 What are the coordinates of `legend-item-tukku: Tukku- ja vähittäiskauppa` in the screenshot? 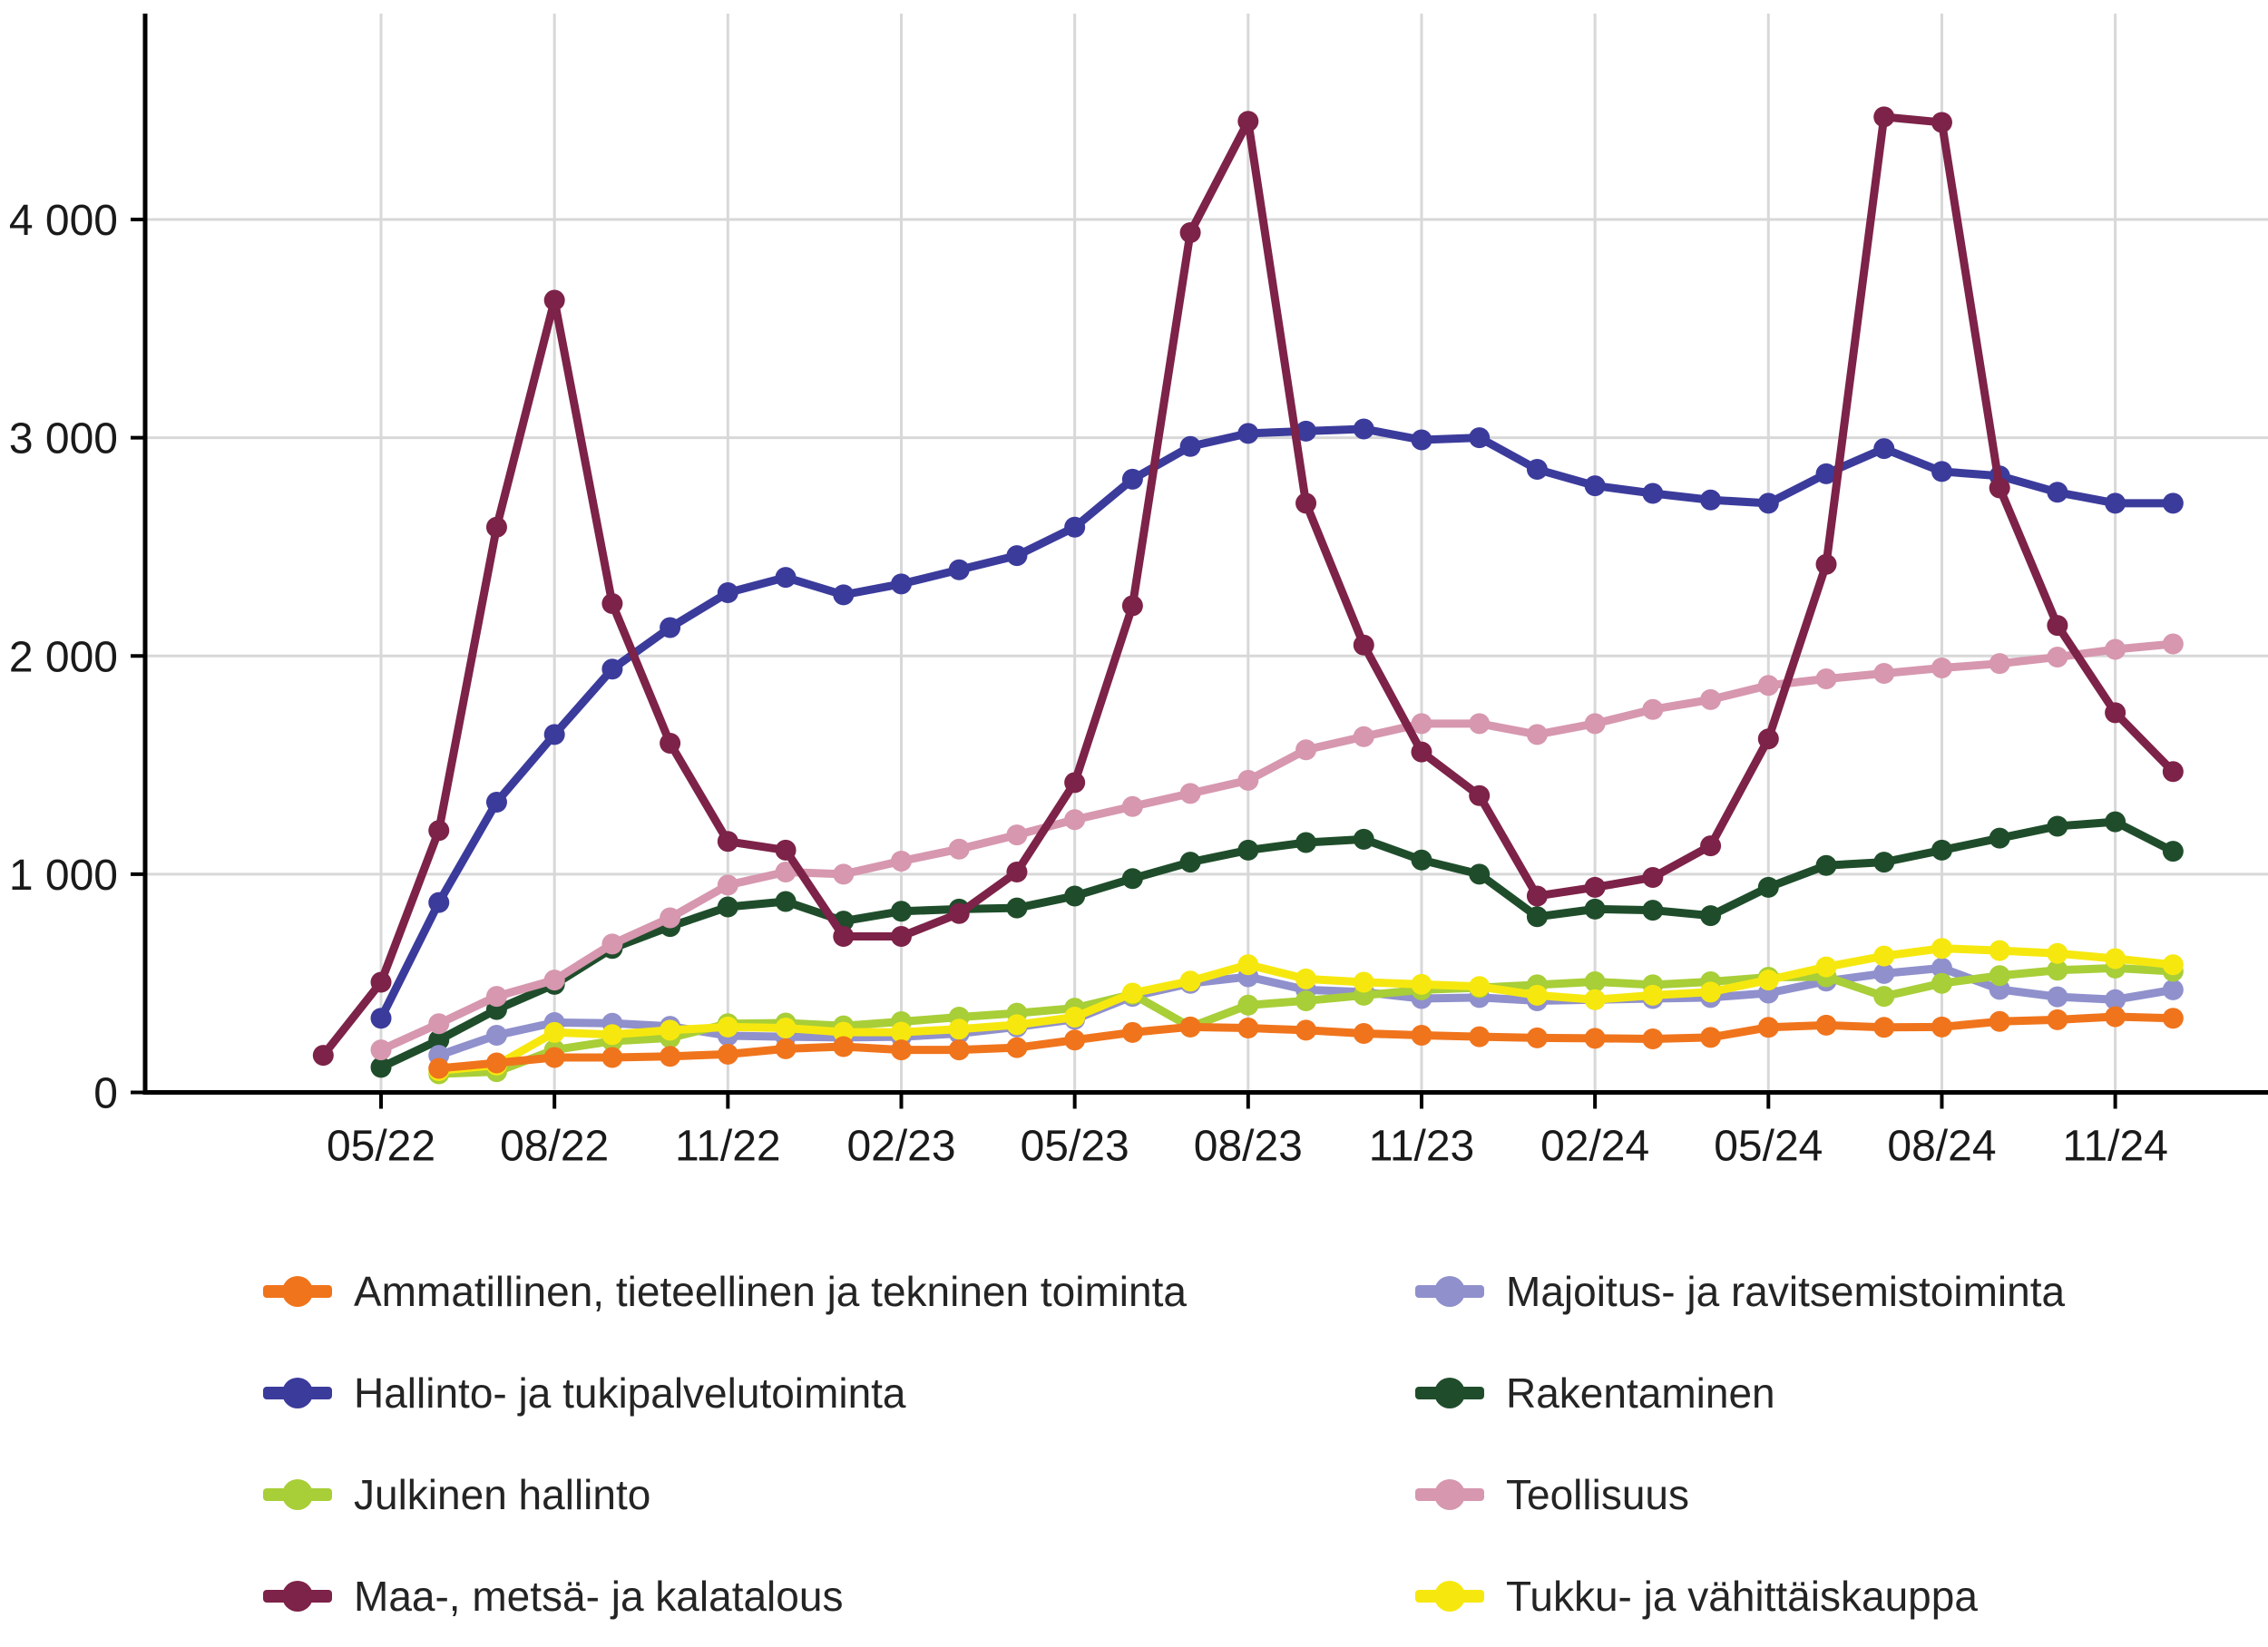 It's located at (1805, 1596).